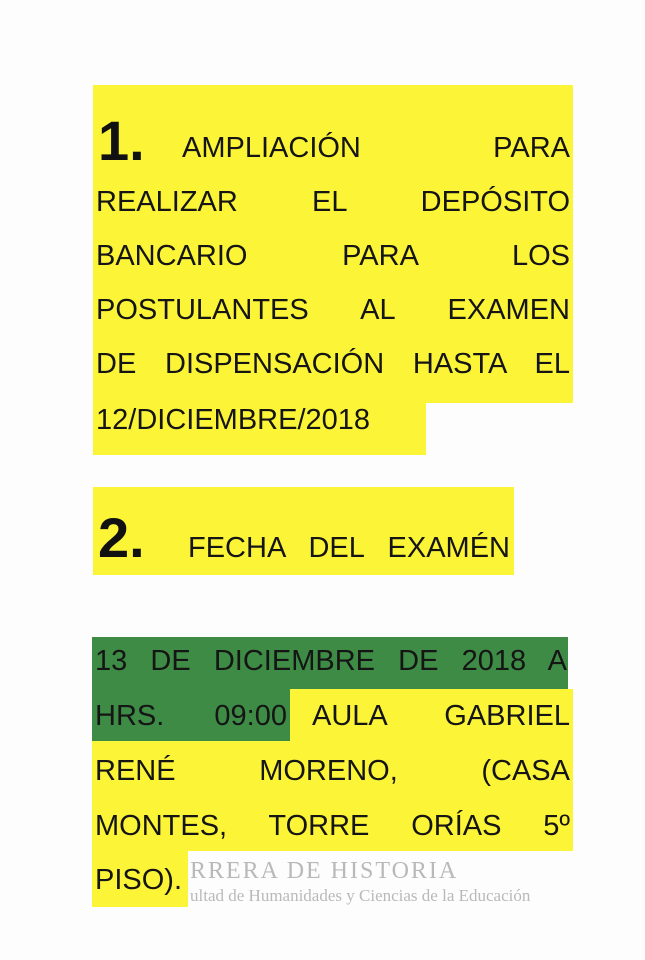  Describe the element at coordinates (121, 140) in the screenshot. I see `item-number: 1.` at that location.